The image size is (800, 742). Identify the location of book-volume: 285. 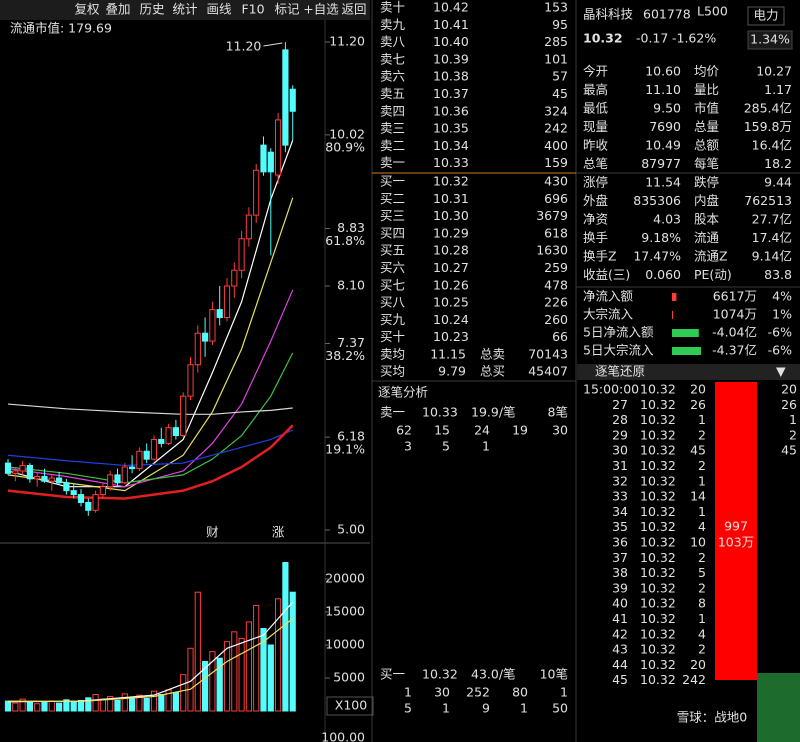
(556, 41).